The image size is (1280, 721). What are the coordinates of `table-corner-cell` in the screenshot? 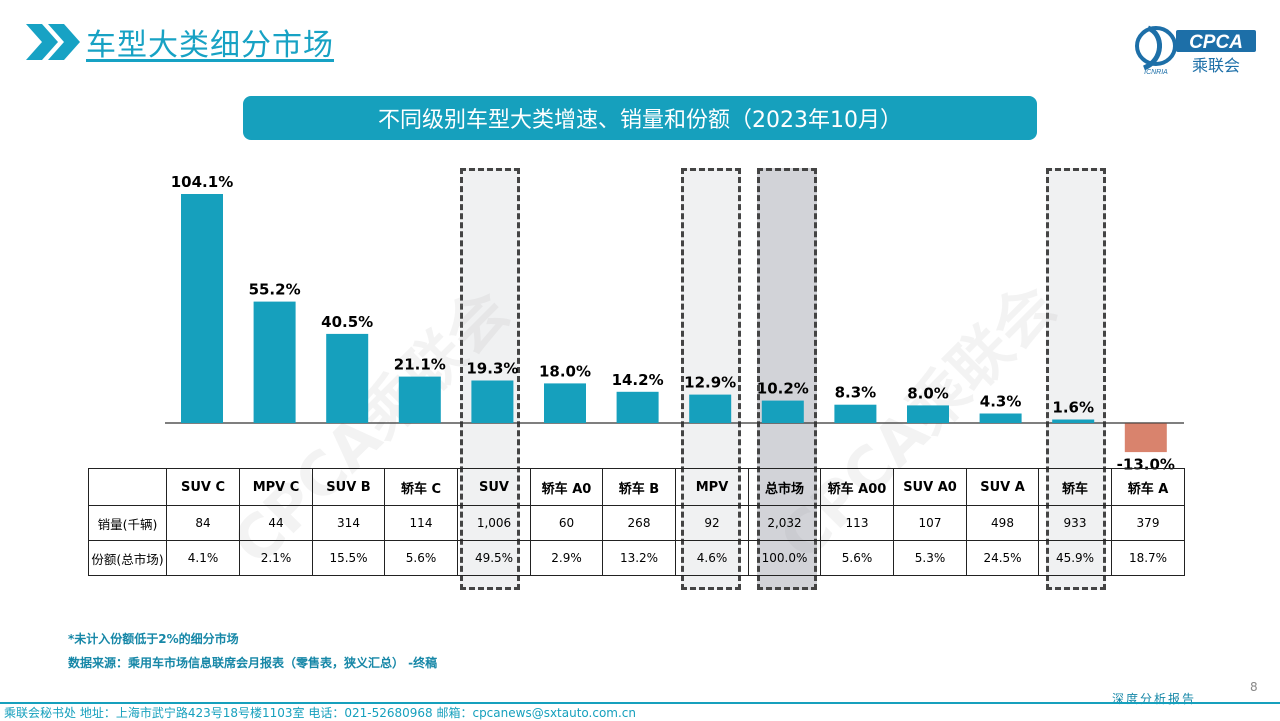 It's located at (127, 487).